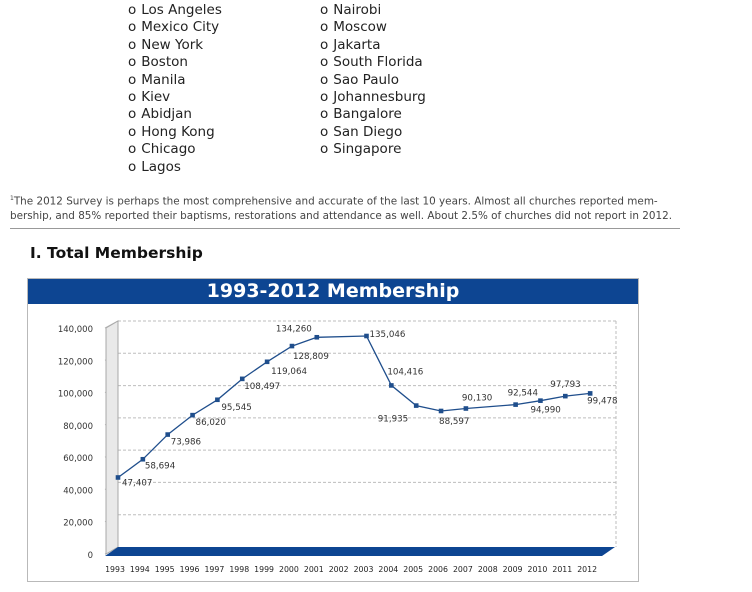  I want to click on data-label: 88,597, so click(454, 422).